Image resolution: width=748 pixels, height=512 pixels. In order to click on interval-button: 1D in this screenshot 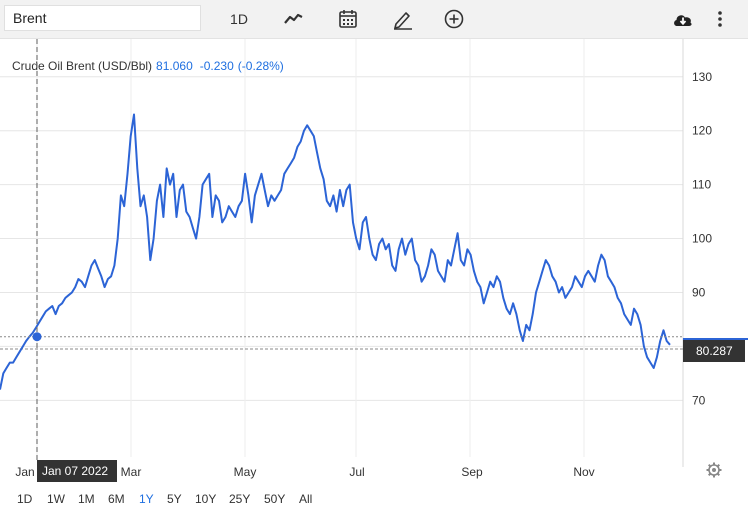, I will do `click(239, 19)`.